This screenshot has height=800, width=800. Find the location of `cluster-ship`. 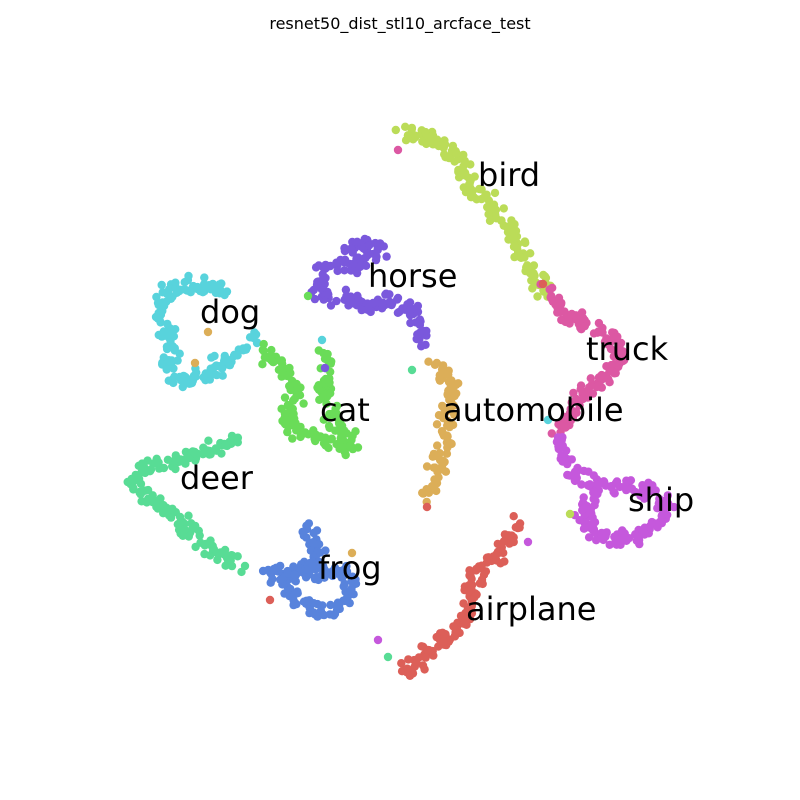

cluster-ship is located at coordinates (615, 491).